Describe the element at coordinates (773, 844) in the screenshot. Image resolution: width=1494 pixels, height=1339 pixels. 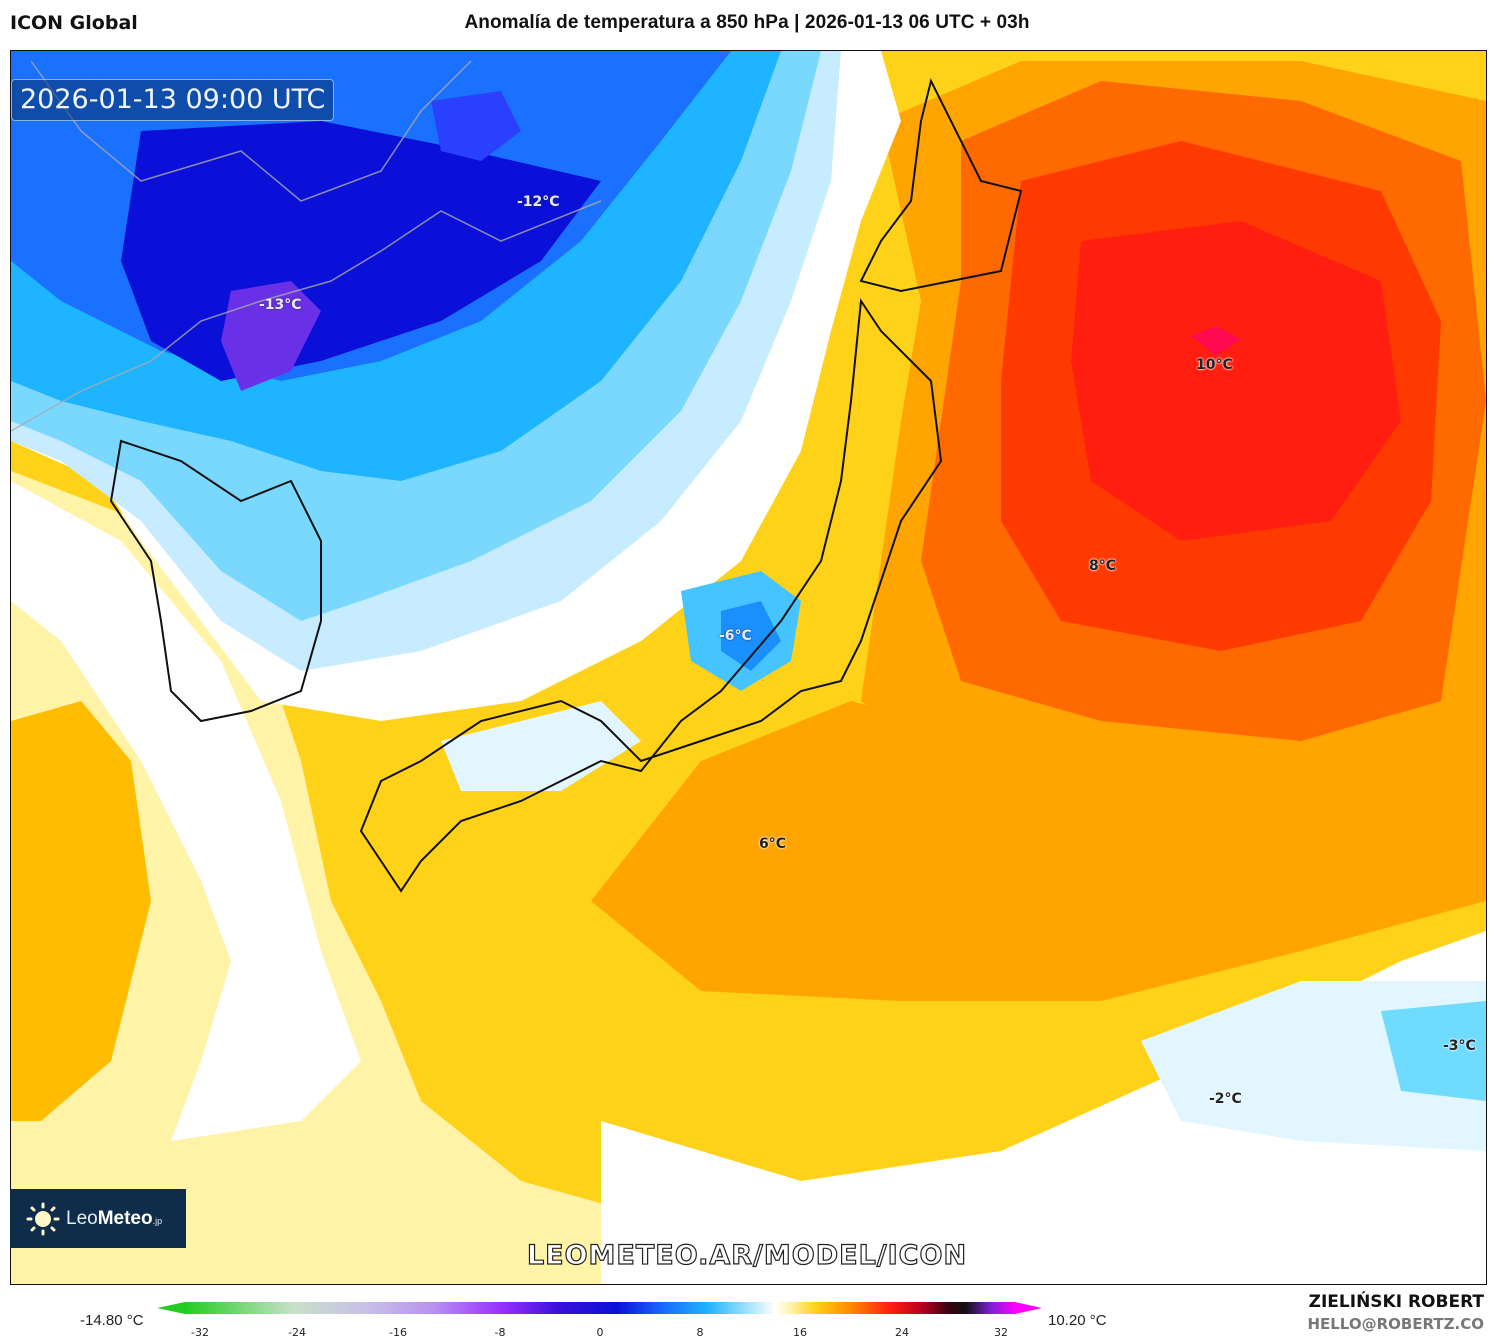
I see `map-label-6: 6°C` at that location.